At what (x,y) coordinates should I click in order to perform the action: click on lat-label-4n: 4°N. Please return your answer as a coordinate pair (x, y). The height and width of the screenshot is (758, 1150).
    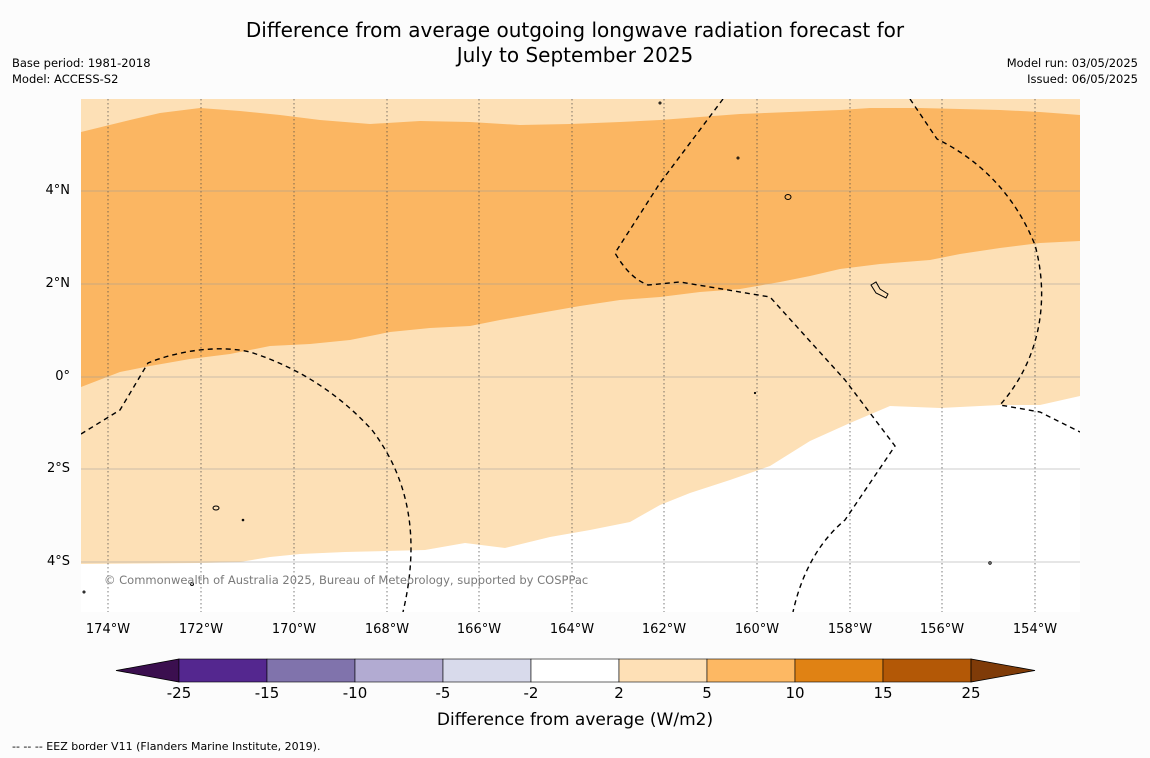
    Looking at the image, I should click on (58, 190).